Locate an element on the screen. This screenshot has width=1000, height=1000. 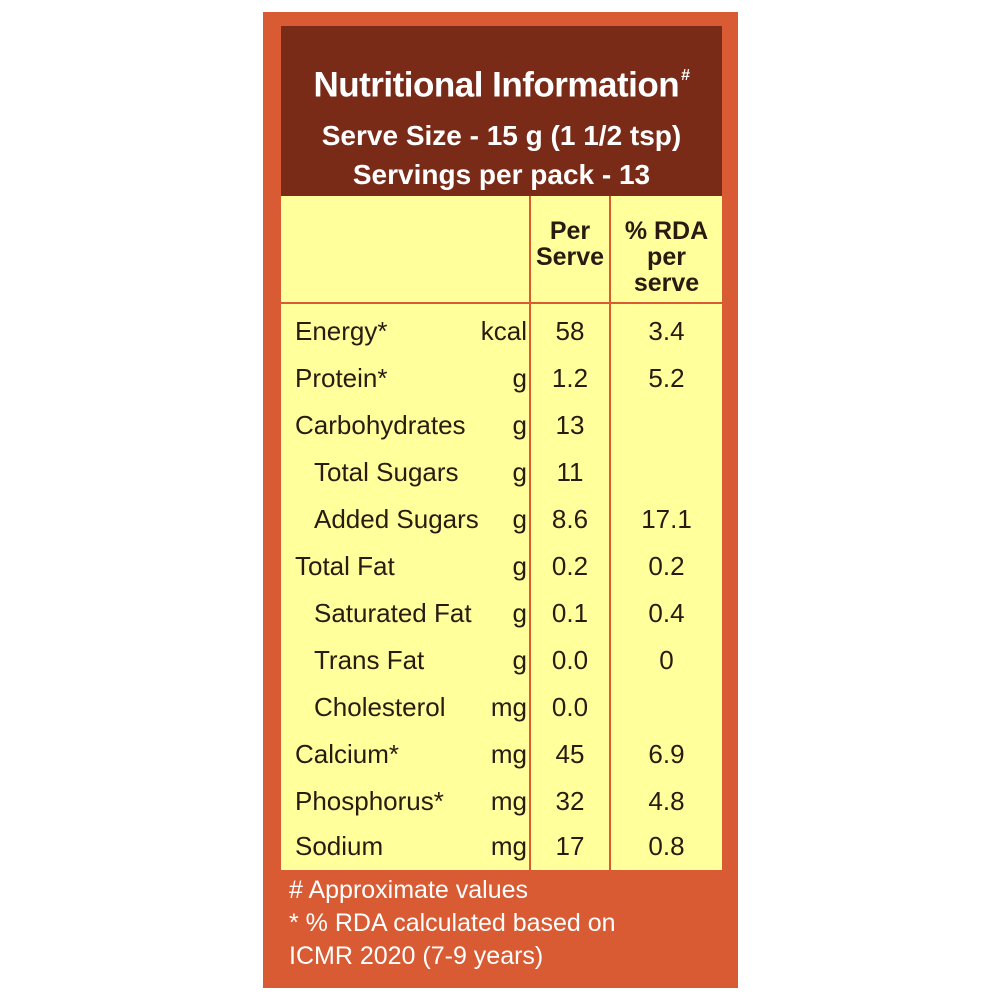
rda-value: 6.9 is located at coordinates (666, 754).